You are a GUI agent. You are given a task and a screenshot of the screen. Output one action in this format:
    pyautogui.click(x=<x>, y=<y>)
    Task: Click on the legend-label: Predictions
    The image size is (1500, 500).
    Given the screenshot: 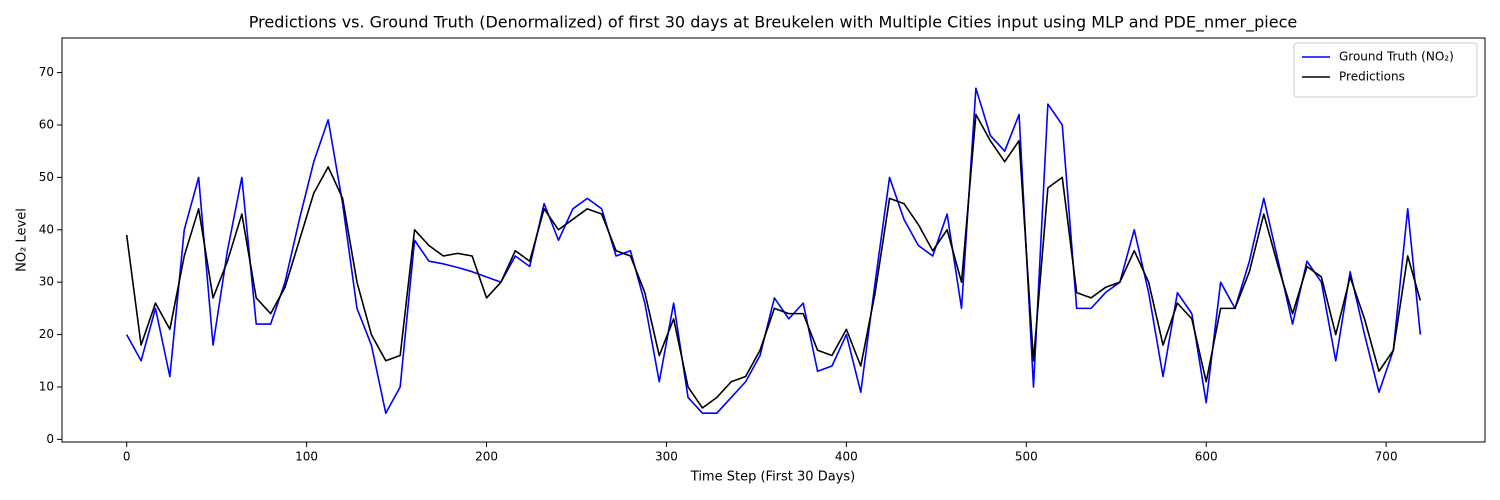 What is the action you would take?
    pyautogui.click(x=1372, y=77)
    